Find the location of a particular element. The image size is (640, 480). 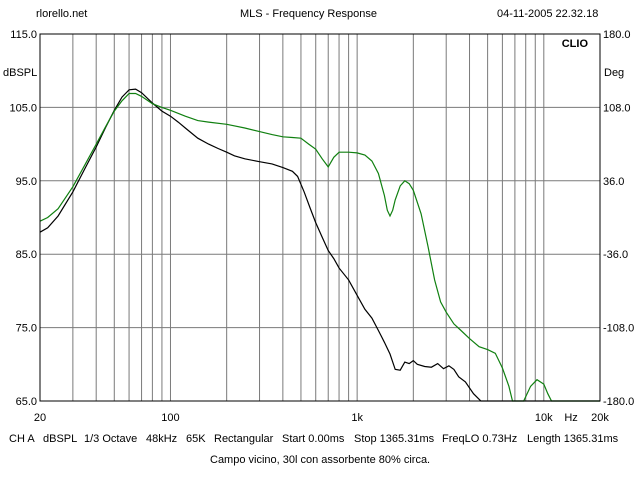

footer-unit: dBSPL is located at coordinates (60, 439).